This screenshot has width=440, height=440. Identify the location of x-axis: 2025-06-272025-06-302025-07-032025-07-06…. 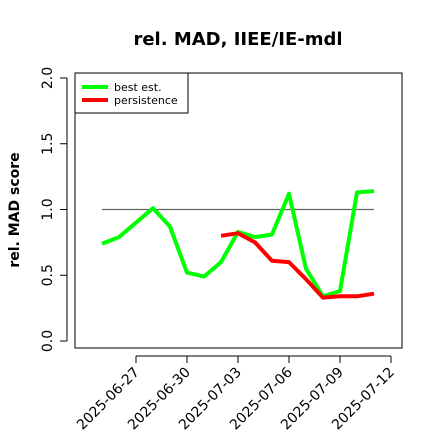
(236, 394).